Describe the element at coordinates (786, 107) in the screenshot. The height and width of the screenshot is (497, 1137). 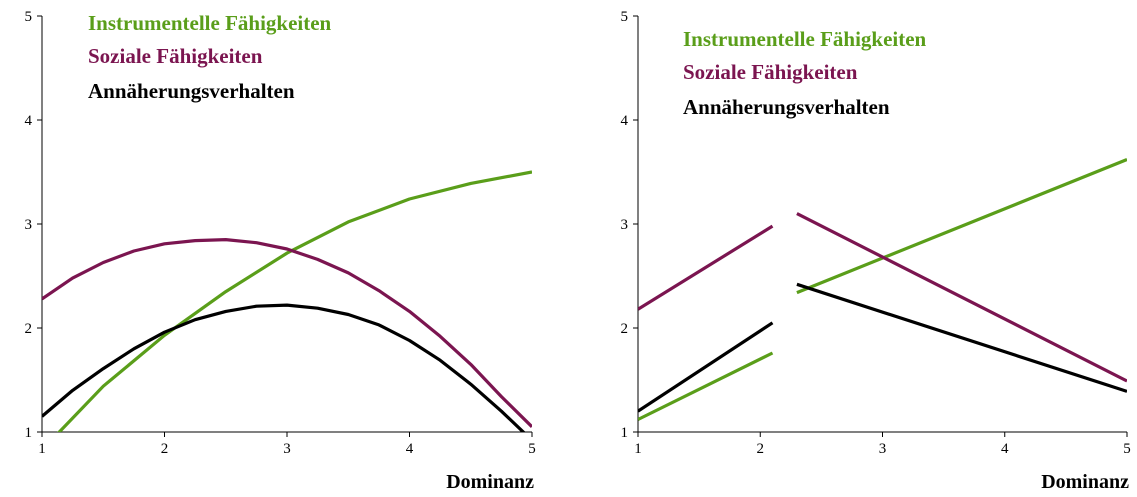
I see `chart2-legend-entry-3: Annäherungsverhalten` at that location.